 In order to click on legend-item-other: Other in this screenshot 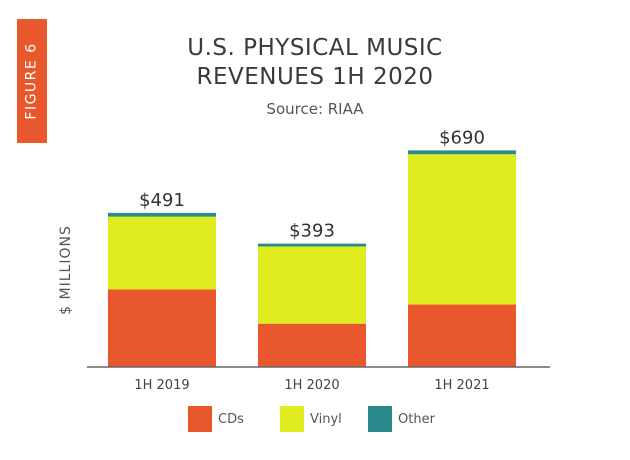, I will do `click(401, 419)`.